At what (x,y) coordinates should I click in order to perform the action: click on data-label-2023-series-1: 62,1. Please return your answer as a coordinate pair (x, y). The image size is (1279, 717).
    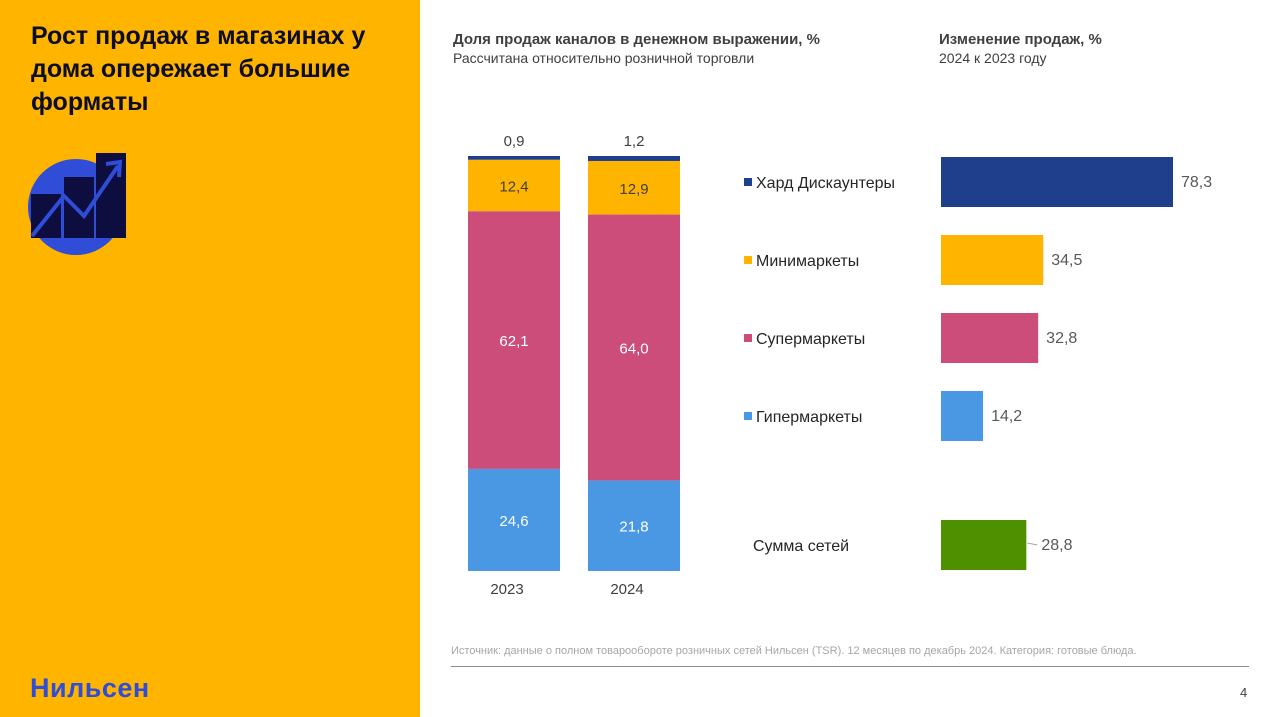
    Looking at the image, I should click on (513, 341).